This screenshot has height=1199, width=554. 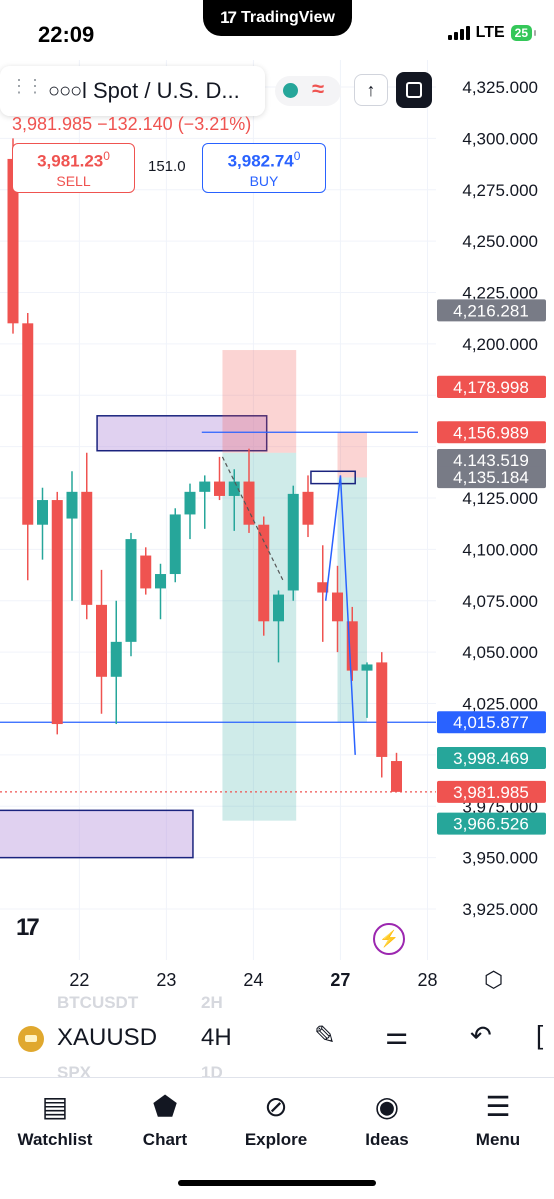 I want to click on buy-button: 3,982.740 BUY, so click(x=264, y=168).